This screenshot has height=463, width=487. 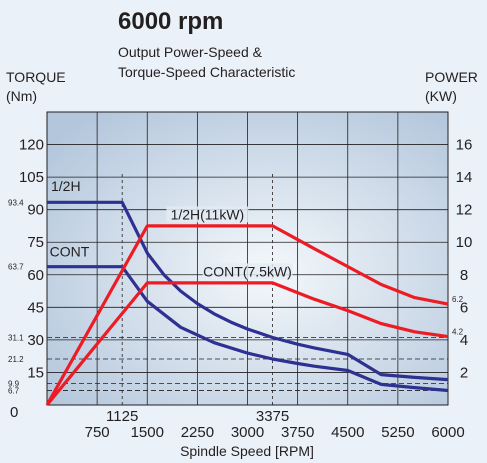 What do you see at coordinates (35, 372) in the screenshot?
I see `y-left-tick-label: 15` at bounding box center [35, 372].